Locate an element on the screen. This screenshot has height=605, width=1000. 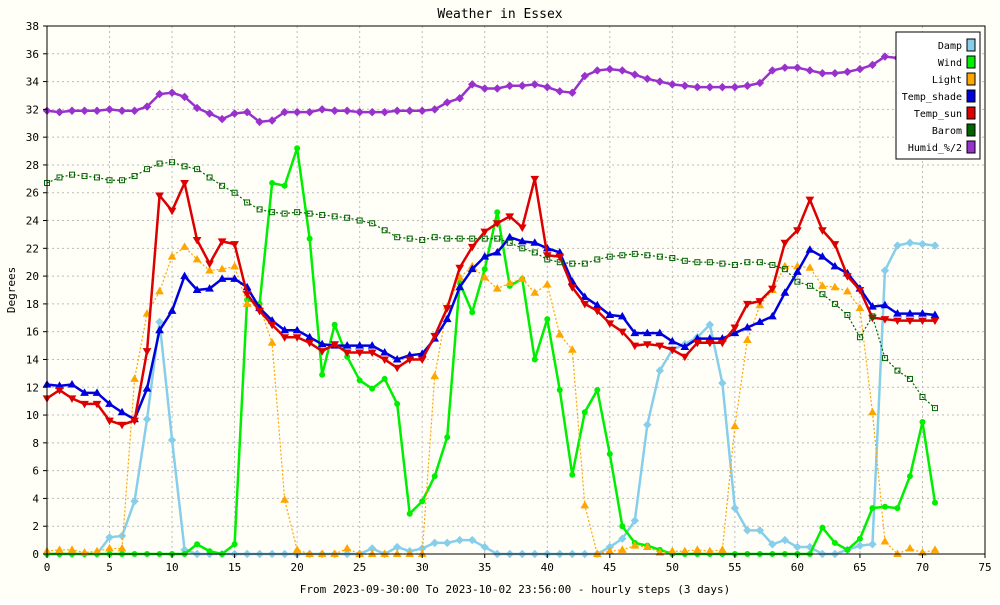
y-axis-label: Degrees is located at coordinates (11, 290).